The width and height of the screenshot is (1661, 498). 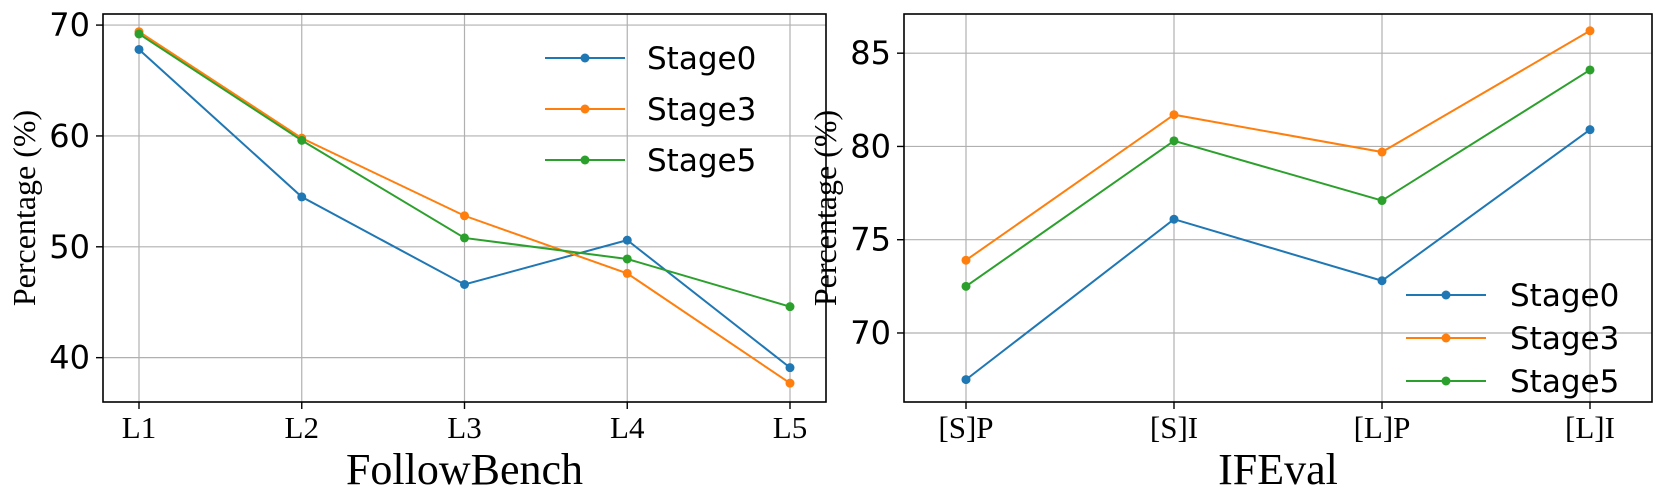 What do you see at coordinates (790, 427) in the screenshot?
I see `x-tick-label: L5` at bounding box center [790, 427].